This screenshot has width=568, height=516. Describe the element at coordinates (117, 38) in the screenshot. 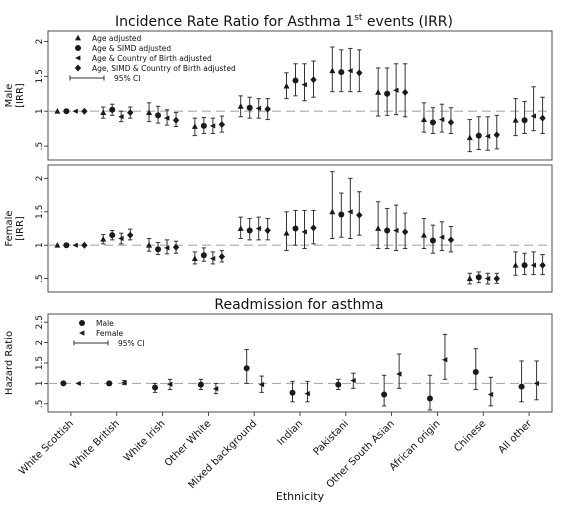

I see `legend-label: Age adjusted` at that location.